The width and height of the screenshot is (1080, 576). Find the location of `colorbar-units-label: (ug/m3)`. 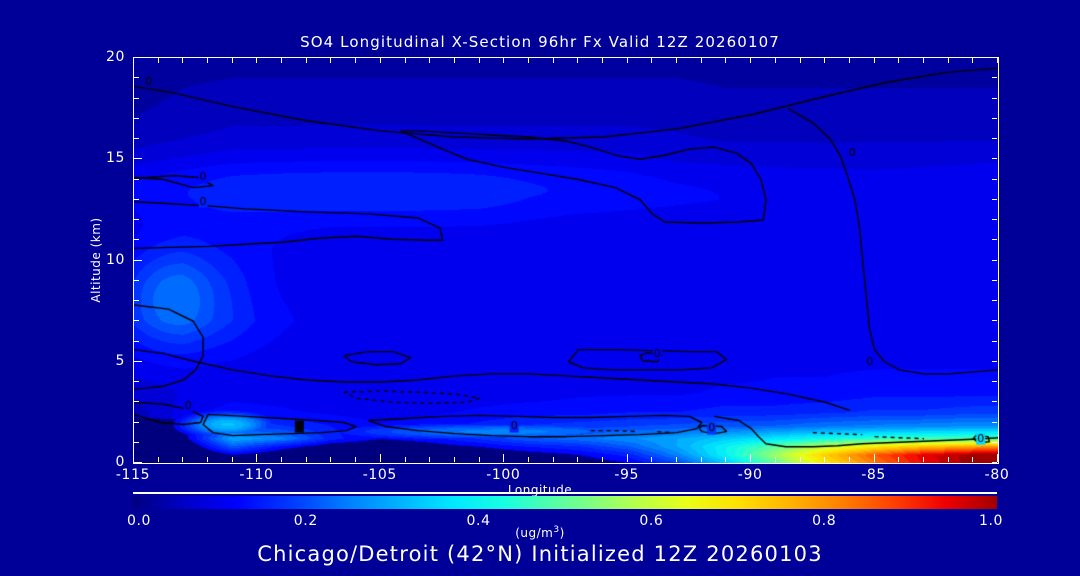

colorbar-units-label: (ug/m3) is located at coordinates (540, 532).